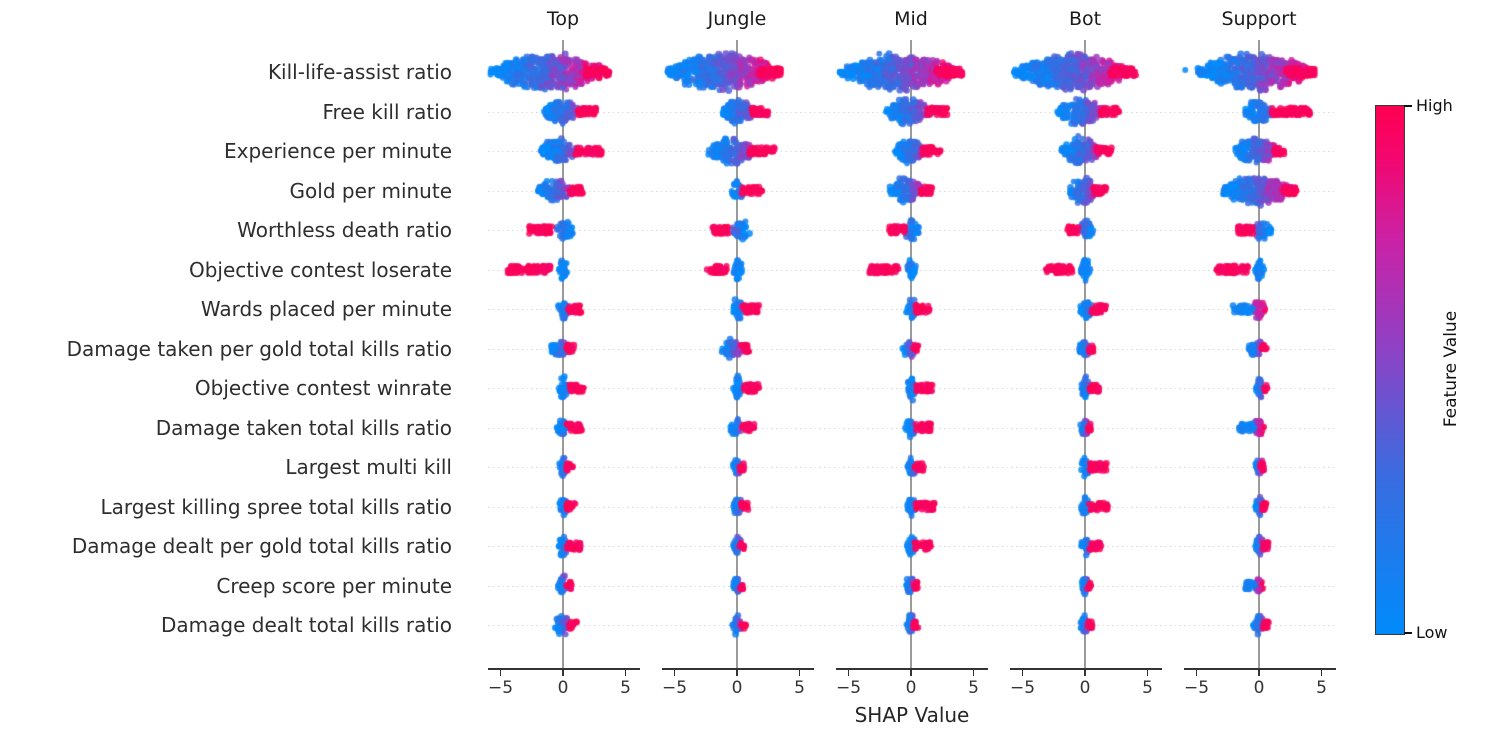 The width and height of the screenshot is (1494, 739). Describe the element at coordinates (1259, 19) in the screenshot. I see `panel-title: Support` at that location.